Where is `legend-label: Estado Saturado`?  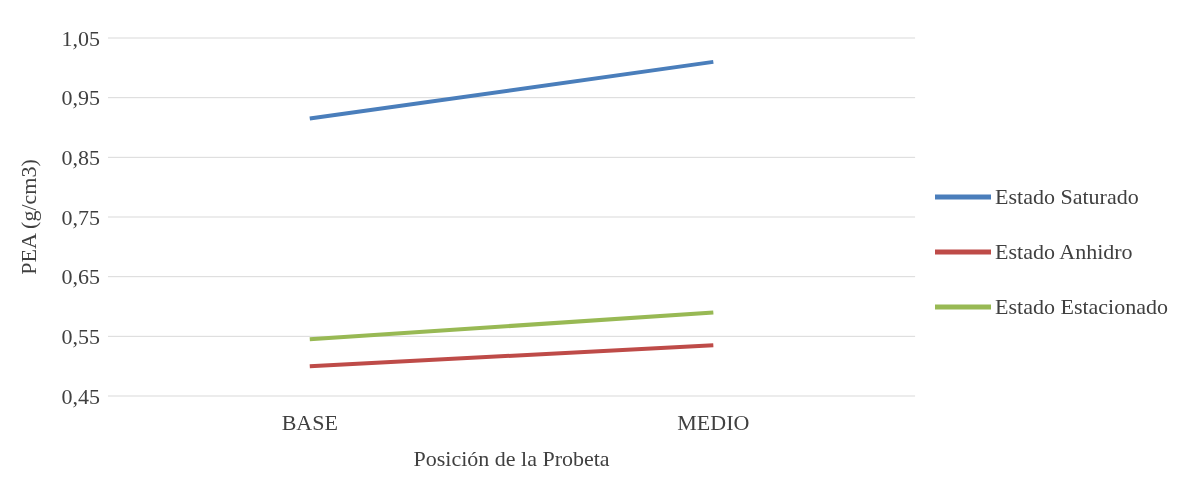 legend-label: Estado Saturado is located at coordinates (1067, 197).